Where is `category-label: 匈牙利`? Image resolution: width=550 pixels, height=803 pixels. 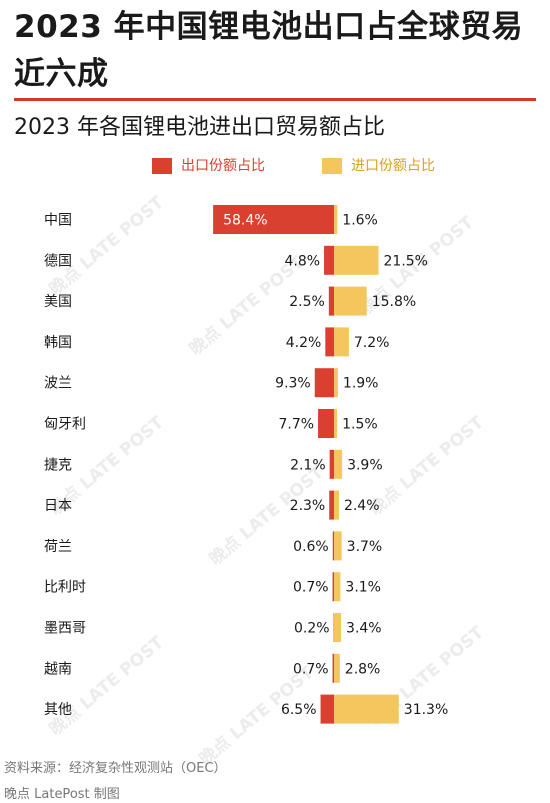
category-label: 匈牙利 is located at coordinates (65, 425).